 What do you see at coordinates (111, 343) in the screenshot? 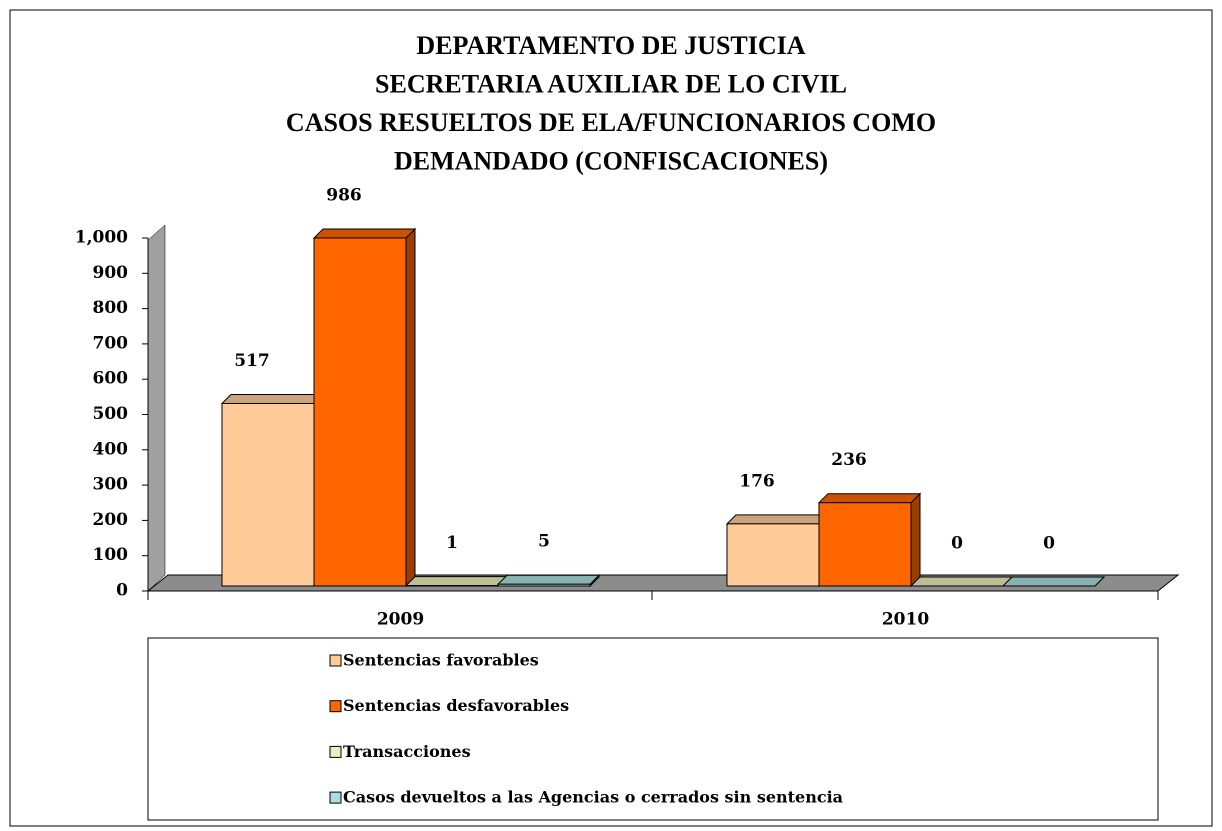
I see `y-tick-label: 700` at bounding box center [111, 343].